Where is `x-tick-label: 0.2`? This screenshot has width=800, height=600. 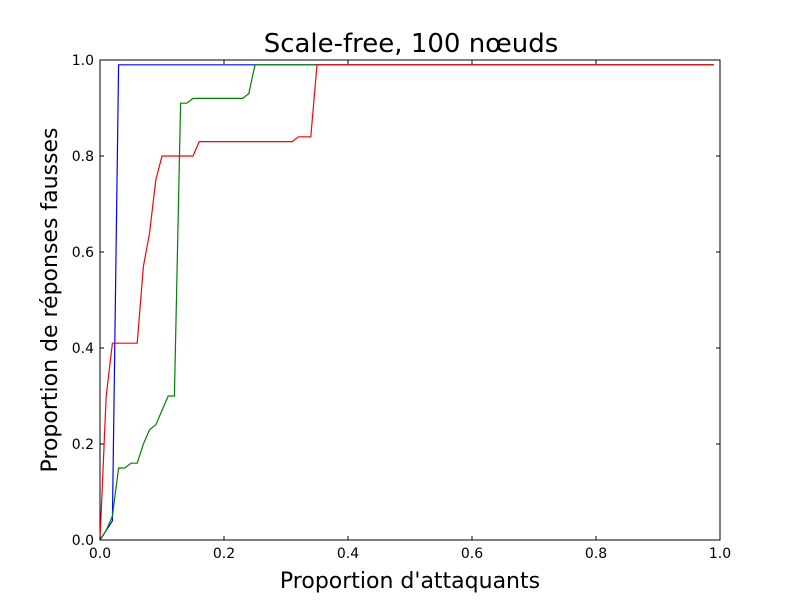 x-tick-label: 0.2 is located at coordinates (224, 554).